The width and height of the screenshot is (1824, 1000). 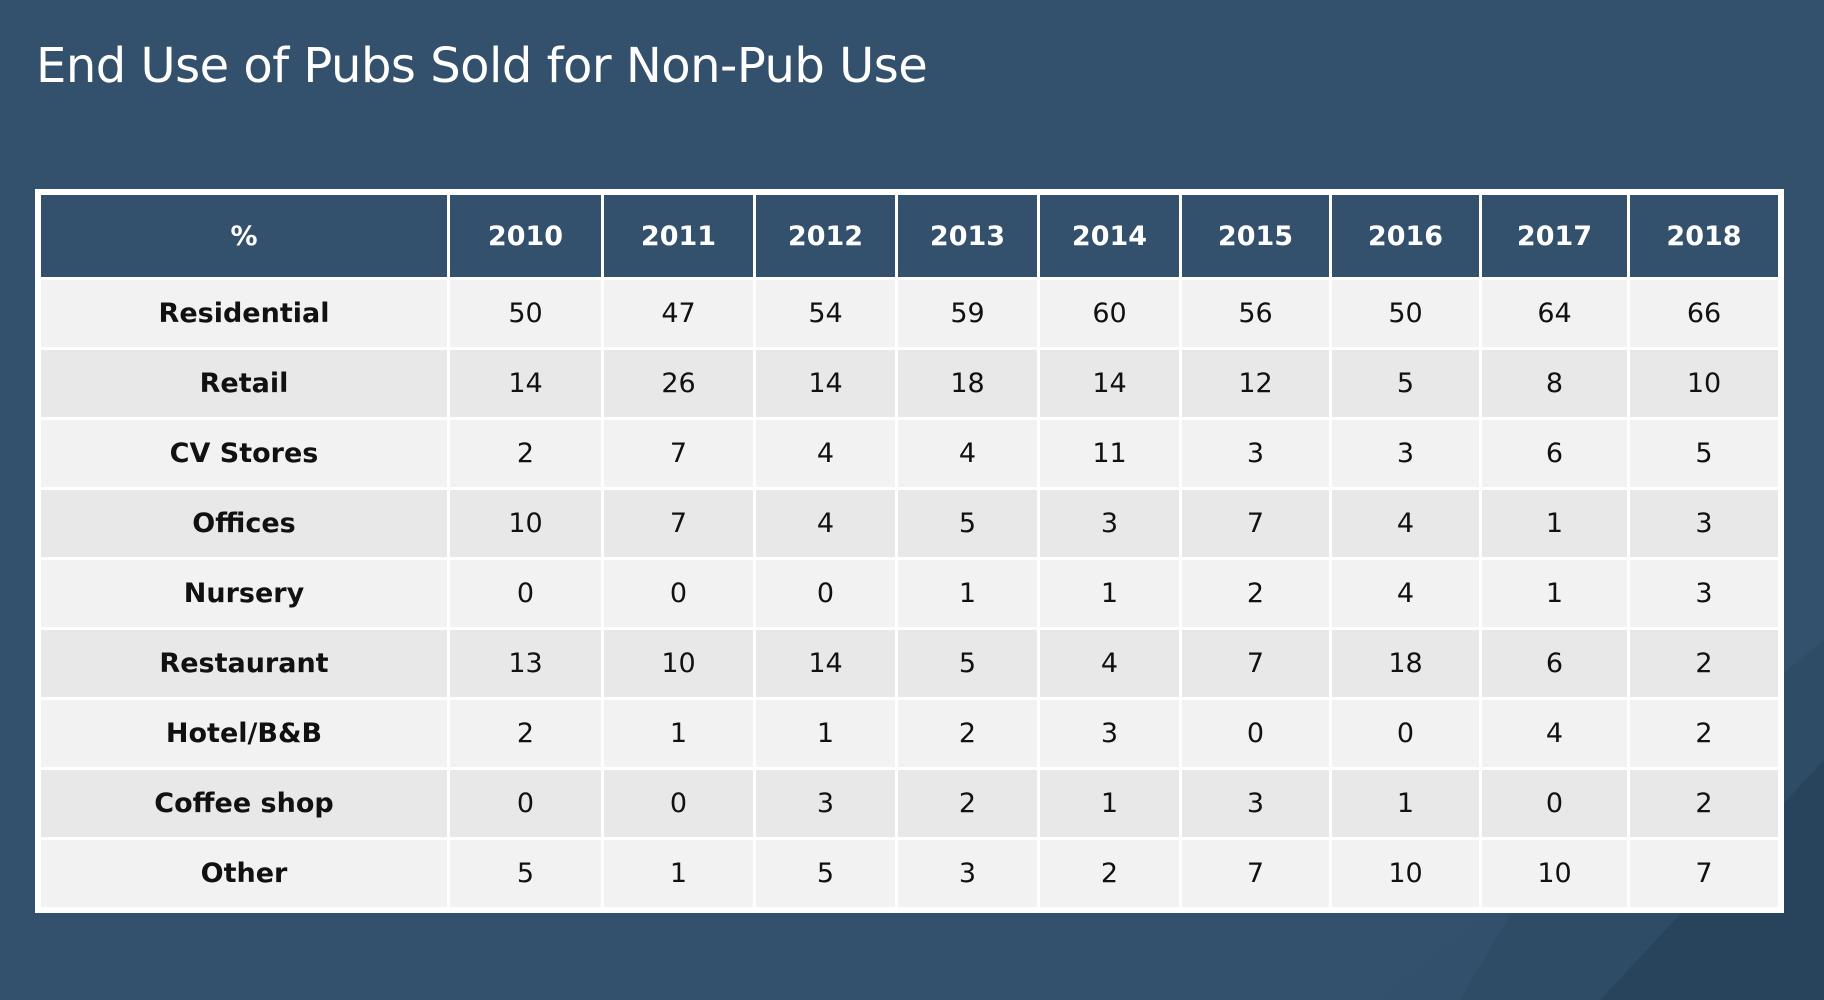 What do you see at coordinates (678, 313) in the screenshot?
I see `table-cell: 47` at bounding box center [678, 313].